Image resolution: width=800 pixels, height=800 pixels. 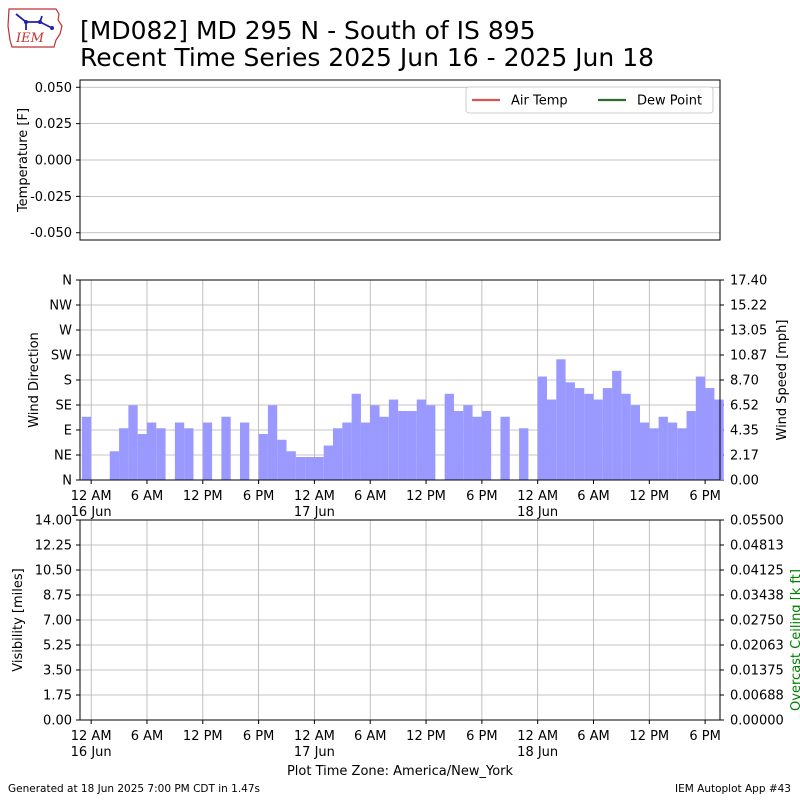 What do you see at coordinates (64, 406) in the screenshot?
I see `wind-y-tick-label: SE` at bounding box center [64, 406].